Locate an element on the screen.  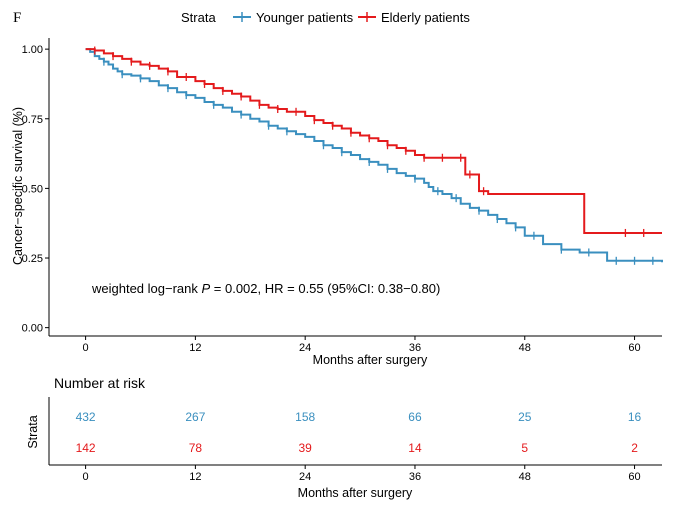
annotation-p-symbol: P is located at coordinates (206, 288).